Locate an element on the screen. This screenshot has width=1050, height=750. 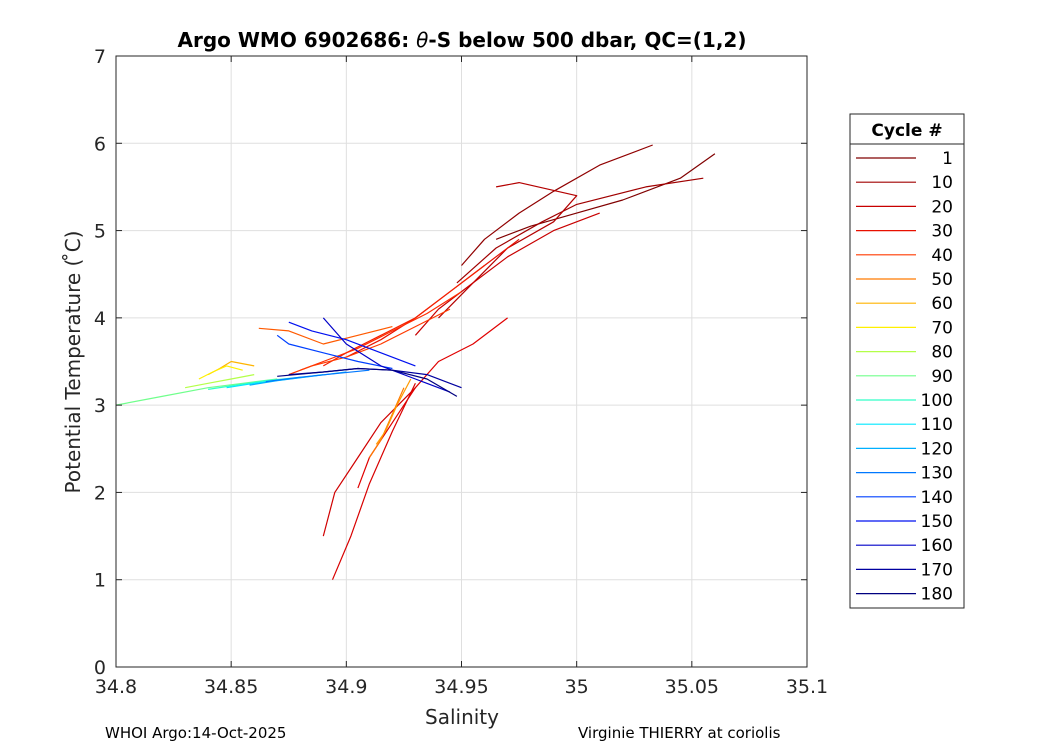
legend-entry-label: 40 is located at coordinates (942, 256).